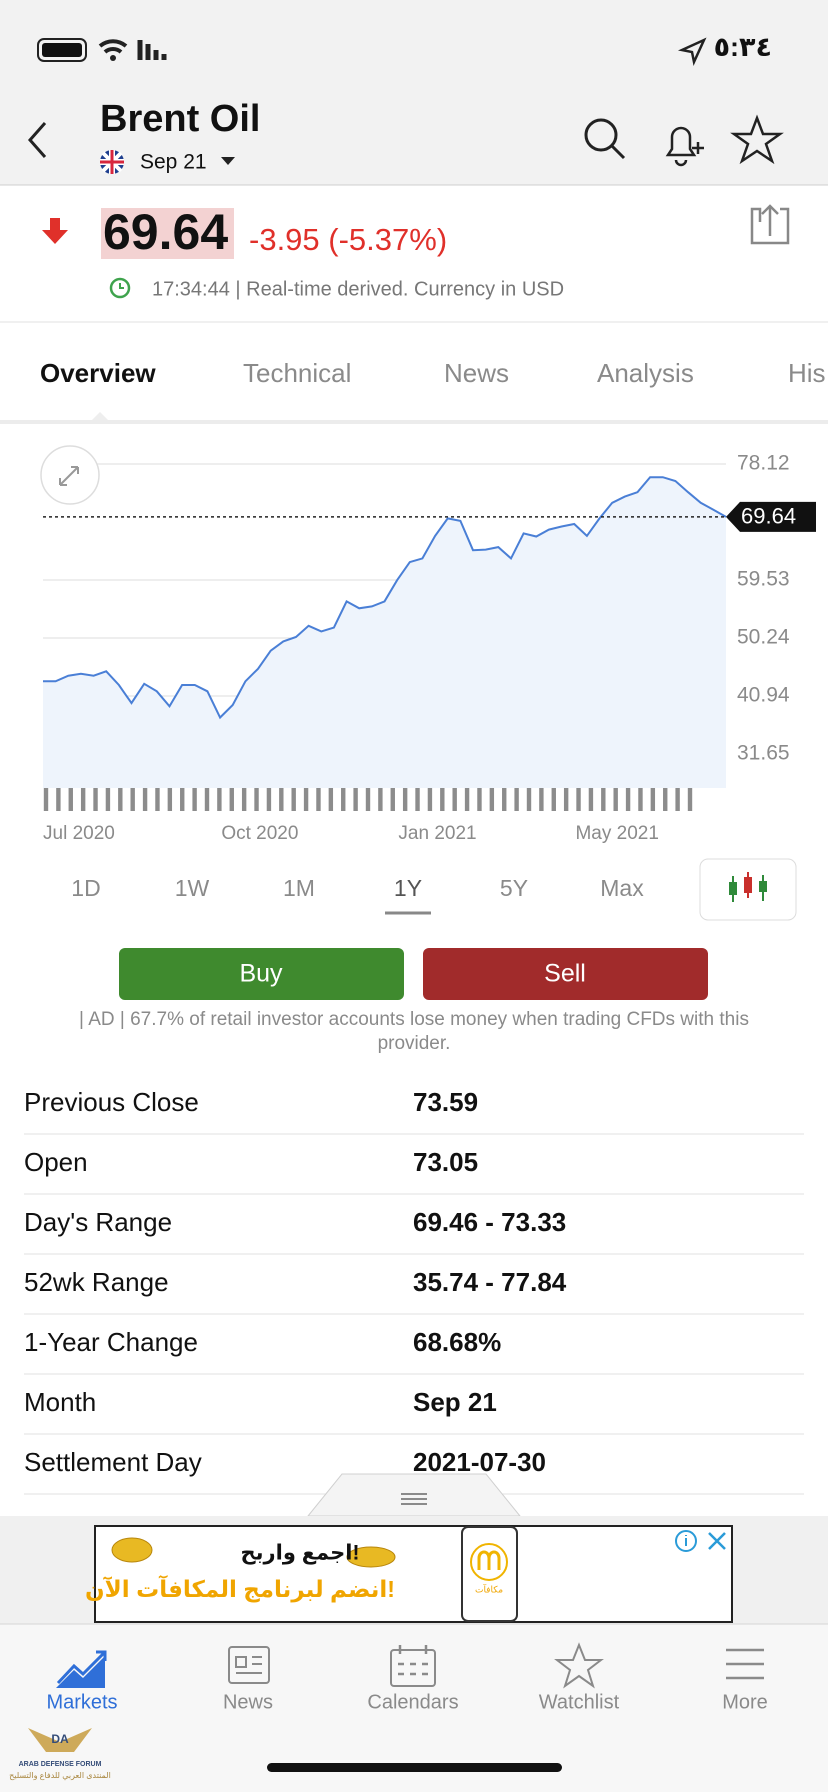 Image resolution: width=828 pixels, height=1792 pixels. What do you see at coordinates (414, 422) in the screenshot?
I see `tabs-shadow` at bounding box center [414, 422].